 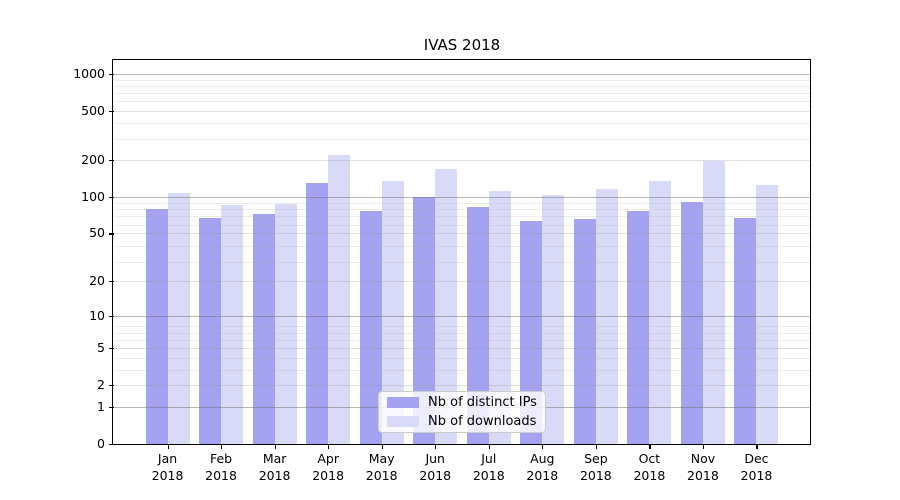 What do you see at coordinates (93, 111) in the screenshot?
I see `y-tick-label: 500` at bounding box center [93, 111].